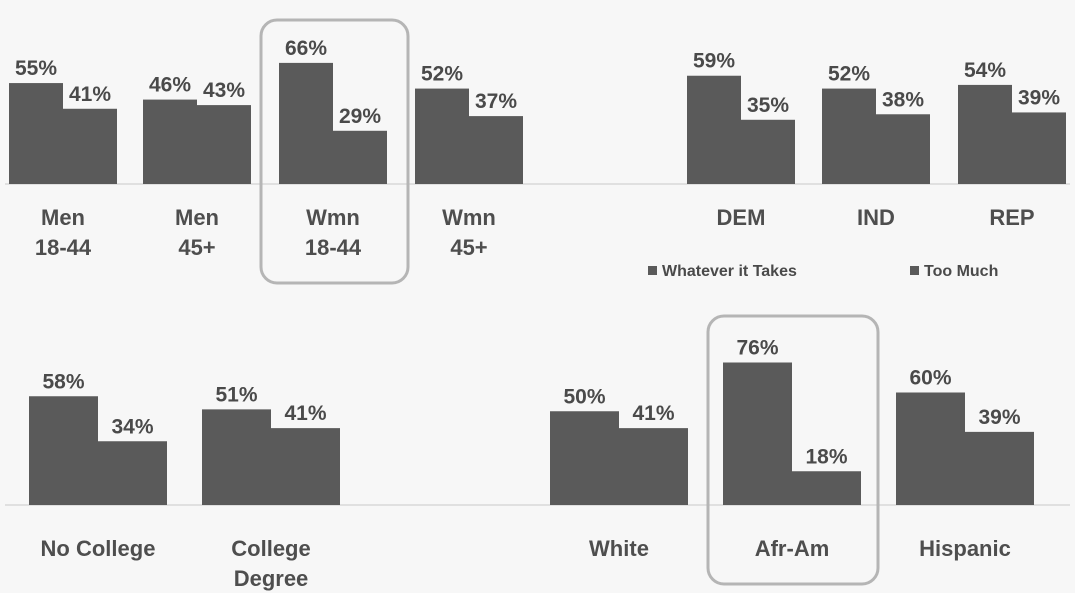 This screenshot has height=593, width=1075. Describe the element at coordinates (360, 116) in the screenshot. I see `data-label: 29%` at that location.